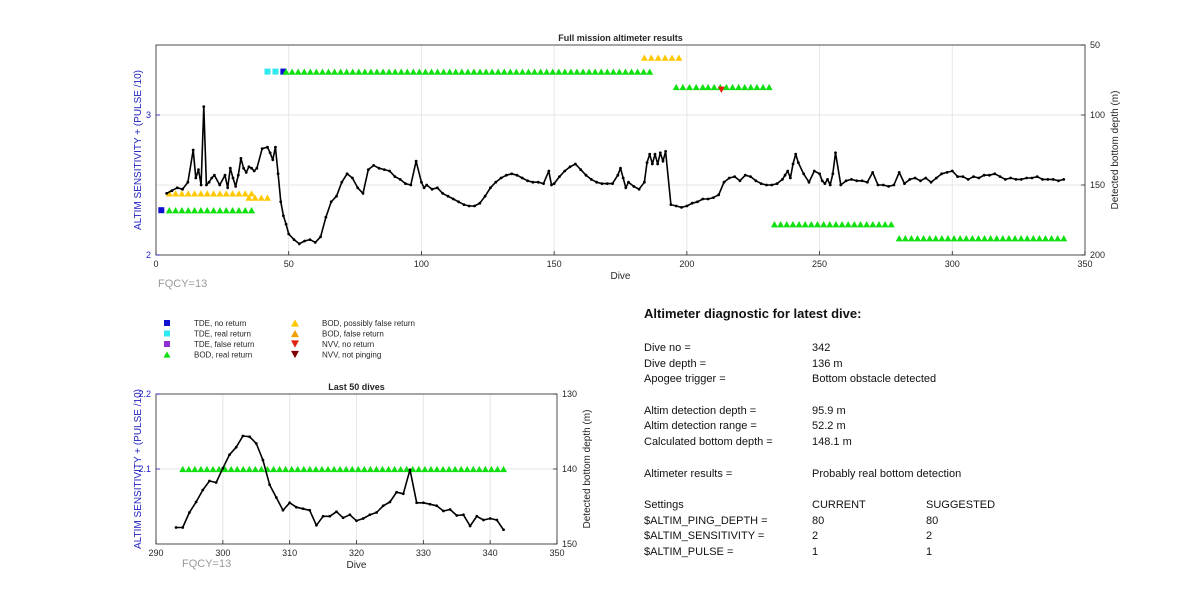  Describe the element at coordinates (827, 363) in the screenshot. I see `dive-depth-value: 136 m` at that location.